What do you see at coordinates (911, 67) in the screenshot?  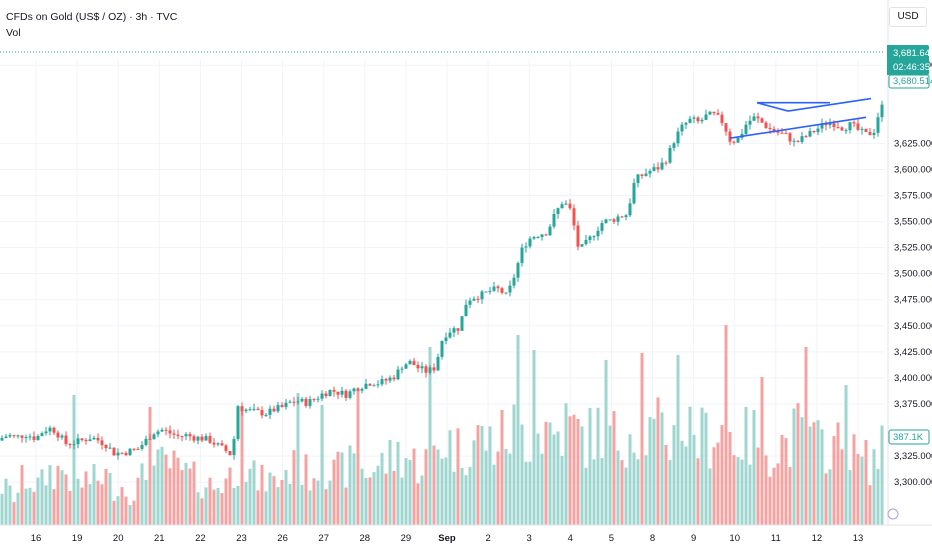 I see `countdown-label: 02:46:35` at bounding box center [911, 67].